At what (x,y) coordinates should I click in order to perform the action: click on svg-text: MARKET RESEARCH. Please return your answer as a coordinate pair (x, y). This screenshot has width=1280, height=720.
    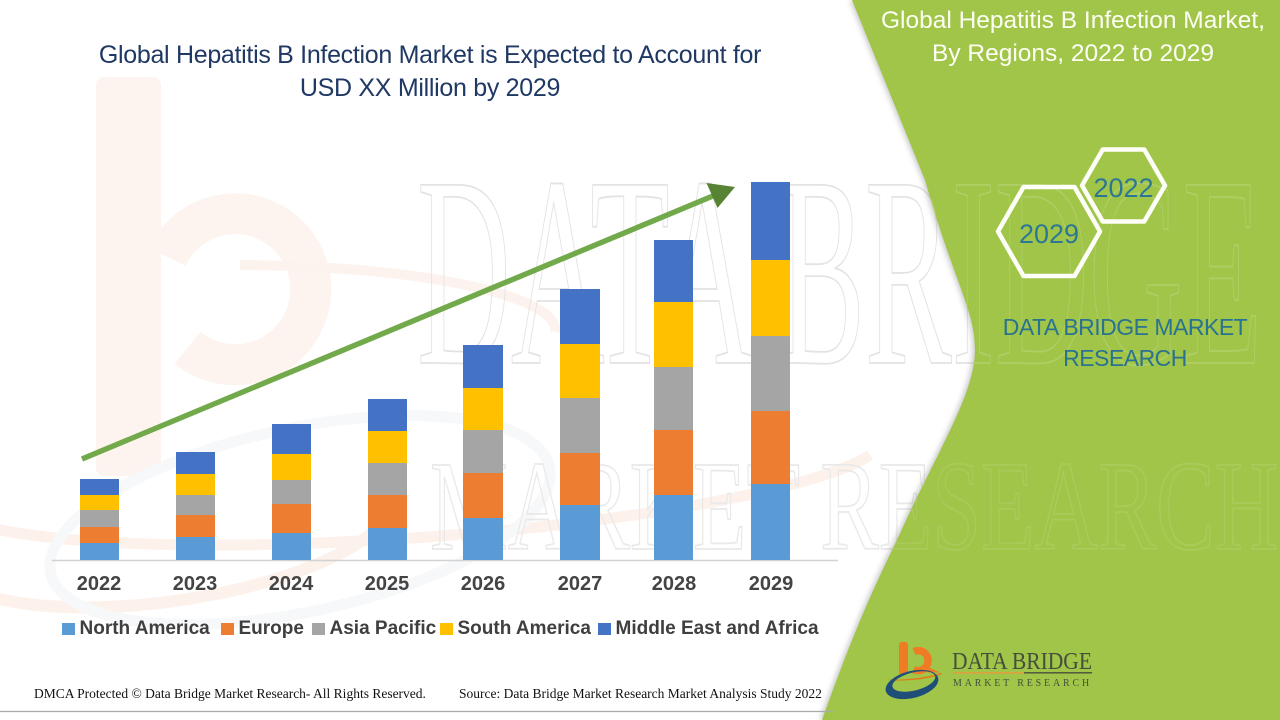
    Looking at the image, I should click on (1022, 683).